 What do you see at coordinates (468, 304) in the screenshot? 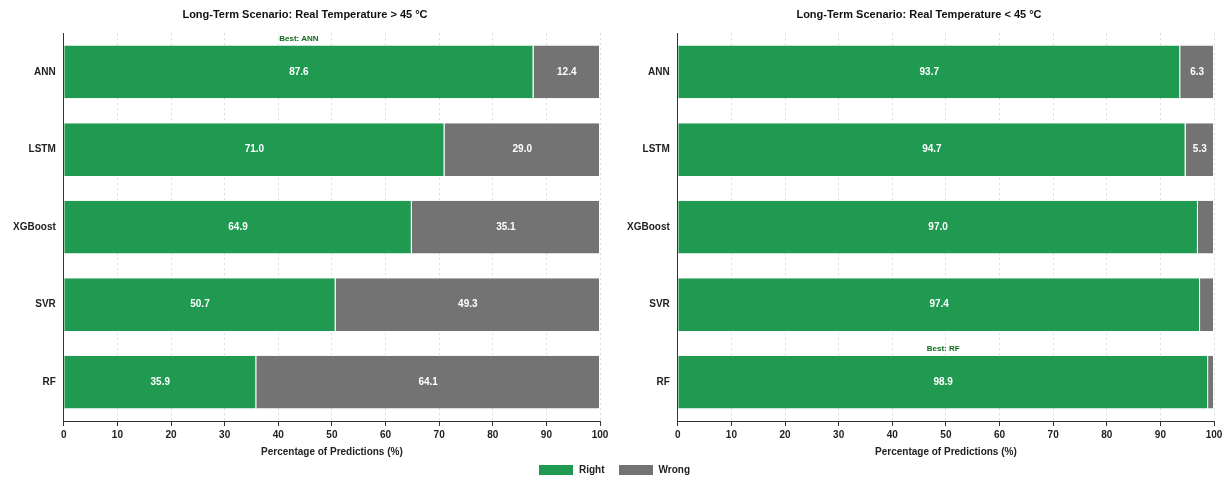
I see `data-label: 49.3` at bounding box center [468, 304].